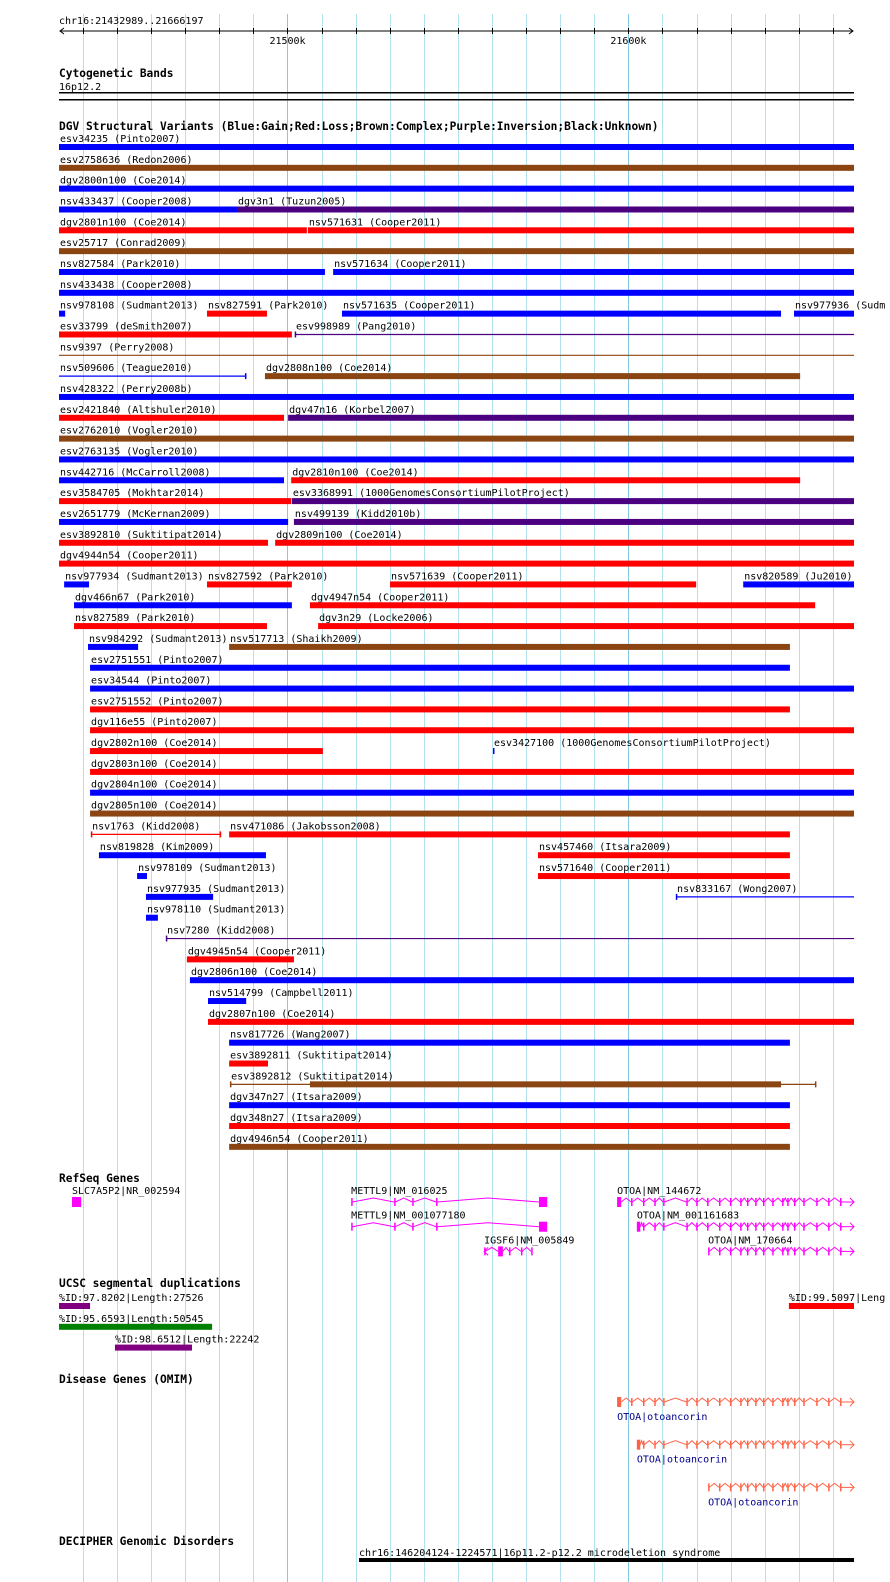  What do you see at coordinates (457, 184) in the screenshot?
I see `sv-feature: dgv2800n100 (Coe2014)` at bounding box center [457, 184].